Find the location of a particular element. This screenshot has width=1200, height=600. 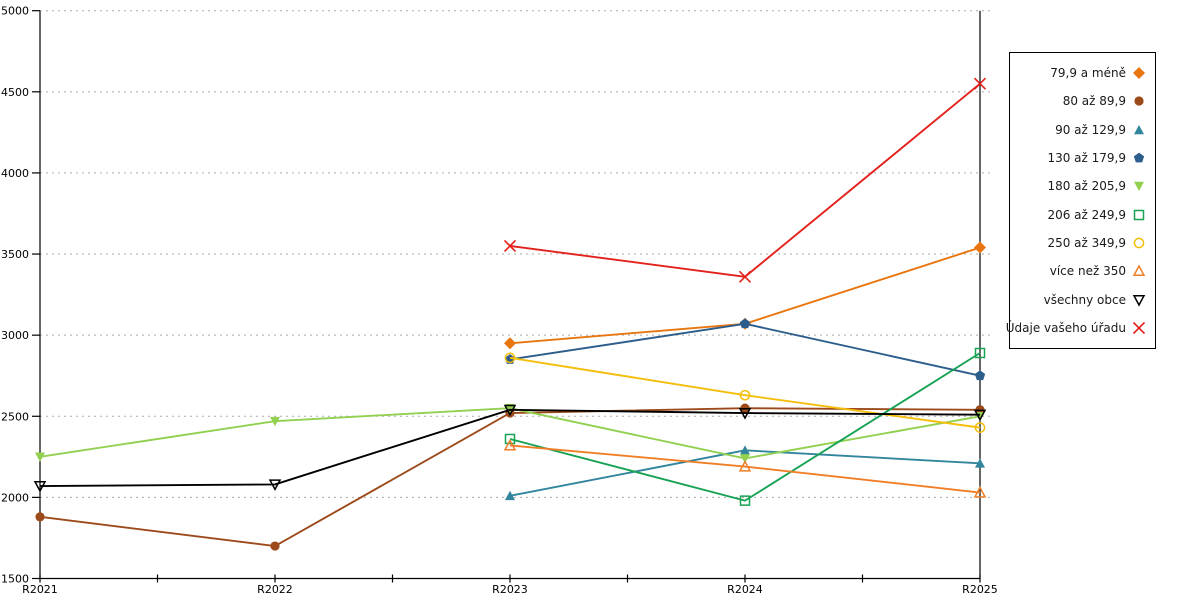

legend-item-label: 206 až 249,9 is located at coordinates (1086, 214).